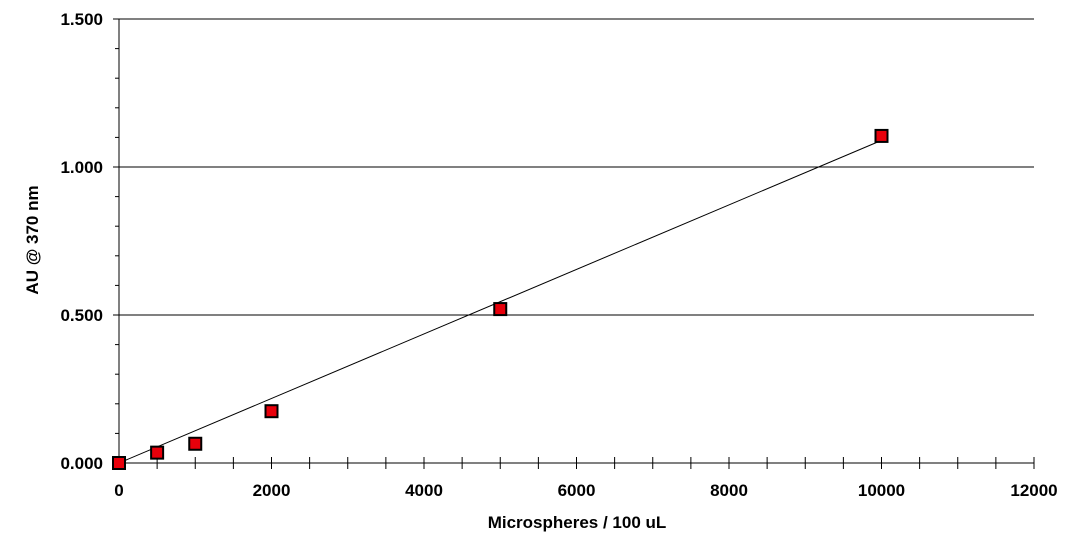  I want to click on y-tick-label: 1.500, so click(81, 19).